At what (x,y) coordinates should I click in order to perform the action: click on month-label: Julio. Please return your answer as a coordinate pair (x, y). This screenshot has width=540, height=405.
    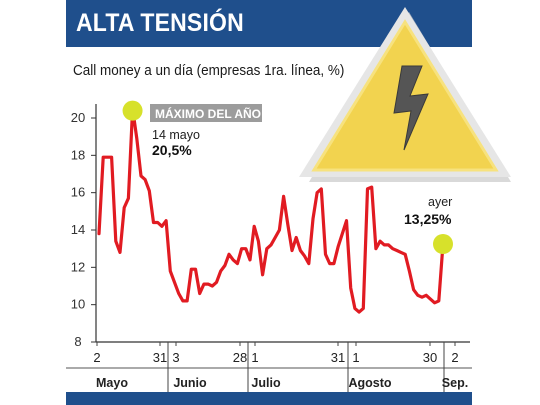
    Looking at the image, I should click on (266, 383).